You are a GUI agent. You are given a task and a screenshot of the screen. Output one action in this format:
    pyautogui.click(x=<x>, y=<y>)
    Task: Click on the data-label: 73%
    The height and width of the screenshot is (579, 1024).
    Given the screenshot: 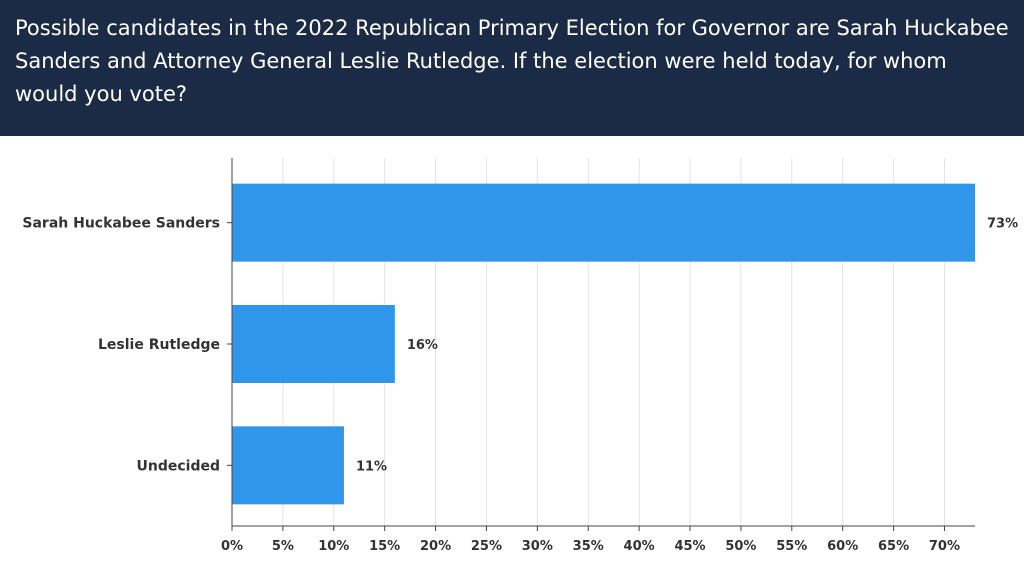 What is the action you would take?
    pyautogui.click(x=1002, y=224)
    